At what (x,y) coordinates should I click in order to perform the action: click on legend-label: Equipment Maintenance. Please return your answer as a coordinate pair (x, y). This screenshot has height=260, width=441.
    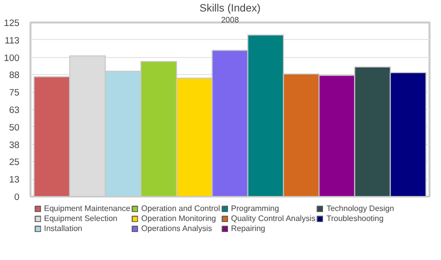
    Looking at the image, I should click on (87, 208).